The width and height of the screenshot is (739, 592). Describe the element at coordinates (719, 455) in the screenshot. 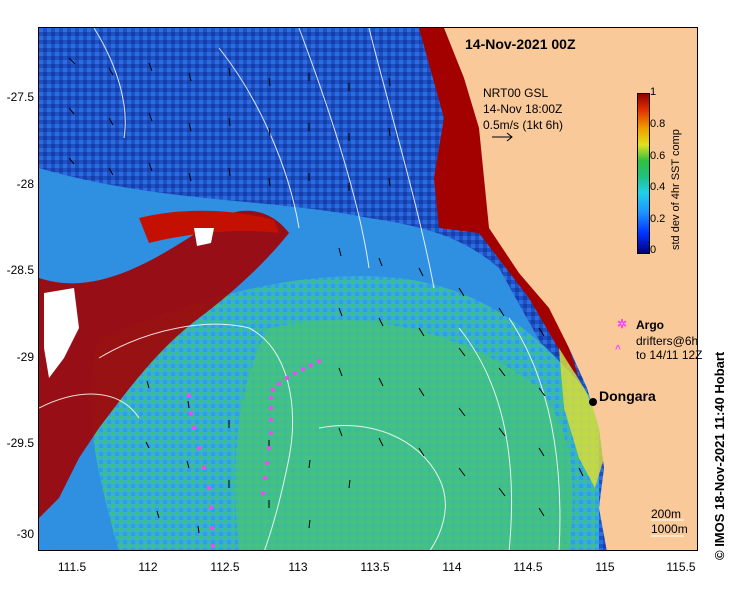

I see `credit-text: © IMOS 18-Nov-2021 11:40 Hobart` at that location.